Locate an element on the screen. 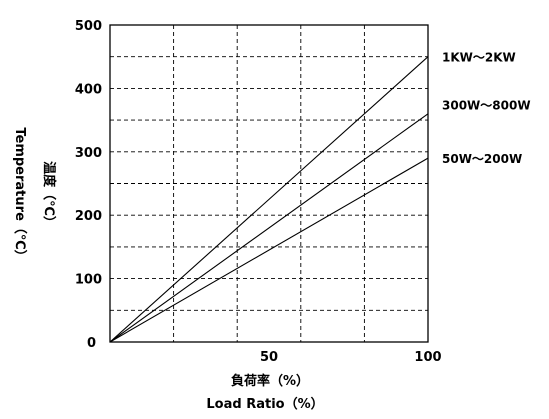 The width and height of the screenshot is (549, 419). y-tick-label: 300 is located at coordinates (88, 153).